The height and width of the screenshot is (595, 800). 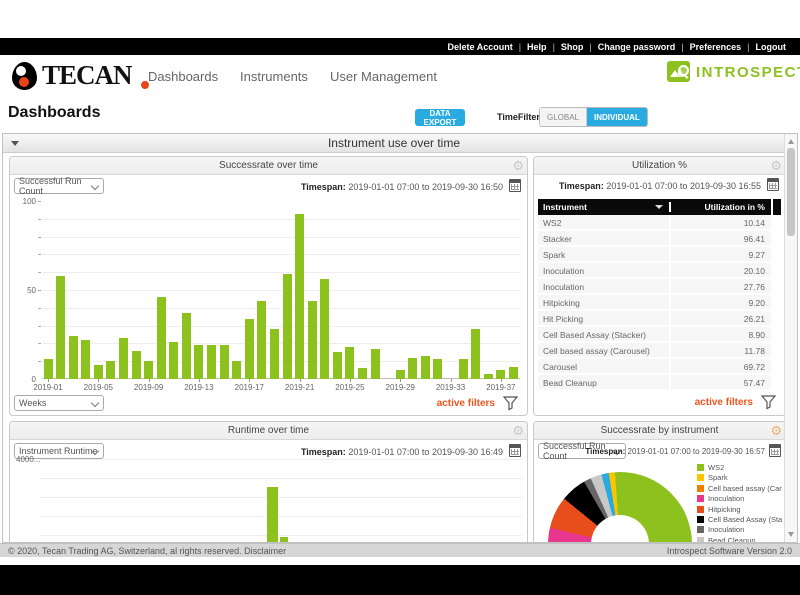 I want to click on nav-item-user-management: User Management, so click(x=383, y=76).